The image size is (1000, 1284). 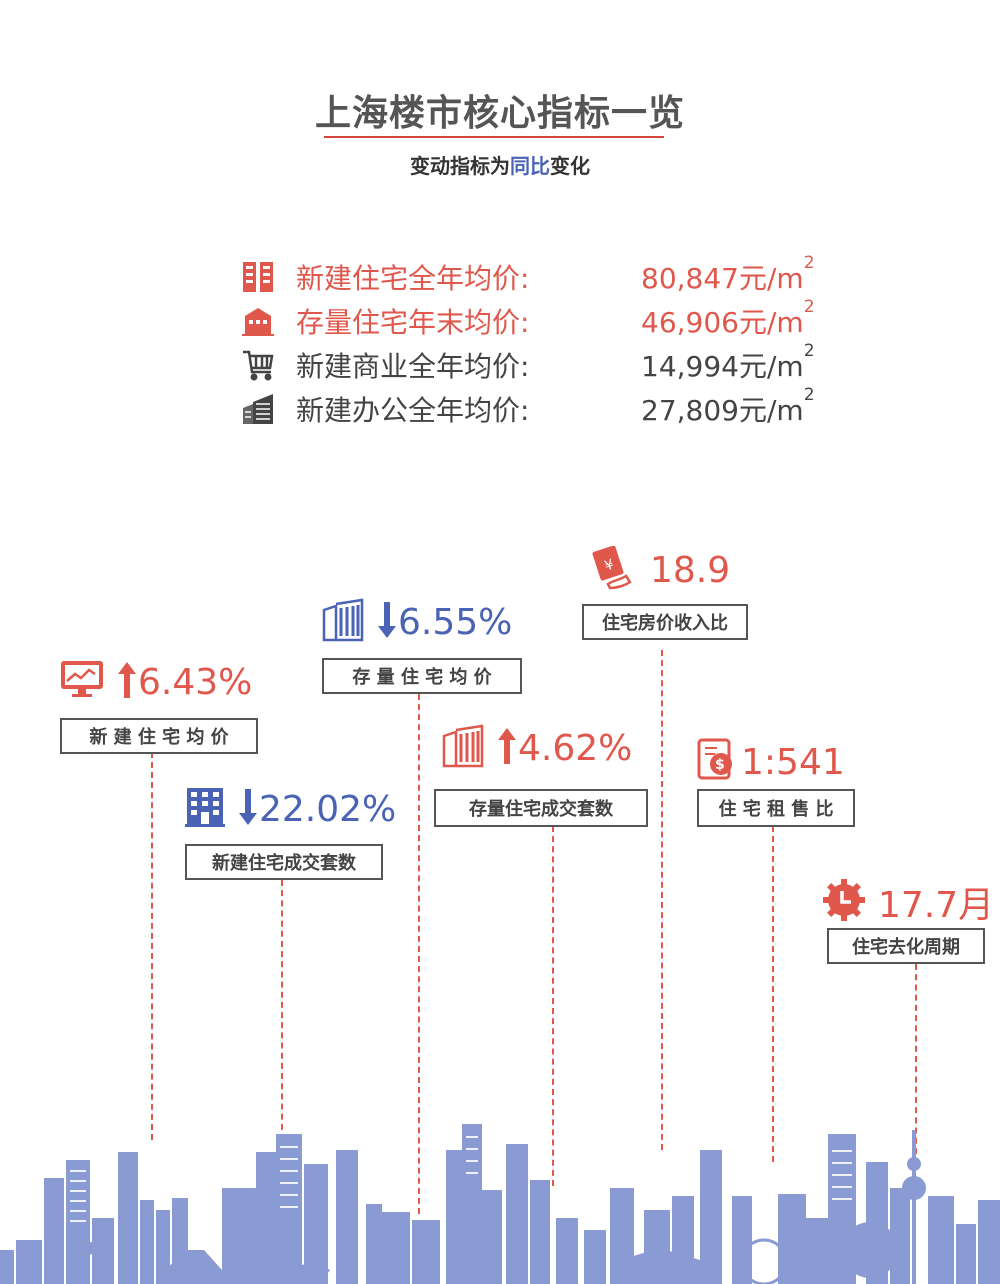 I want to click on stat-new-home-price: 新建住宅全年均价: 80,847元/m2, so click(x=540, y=275).